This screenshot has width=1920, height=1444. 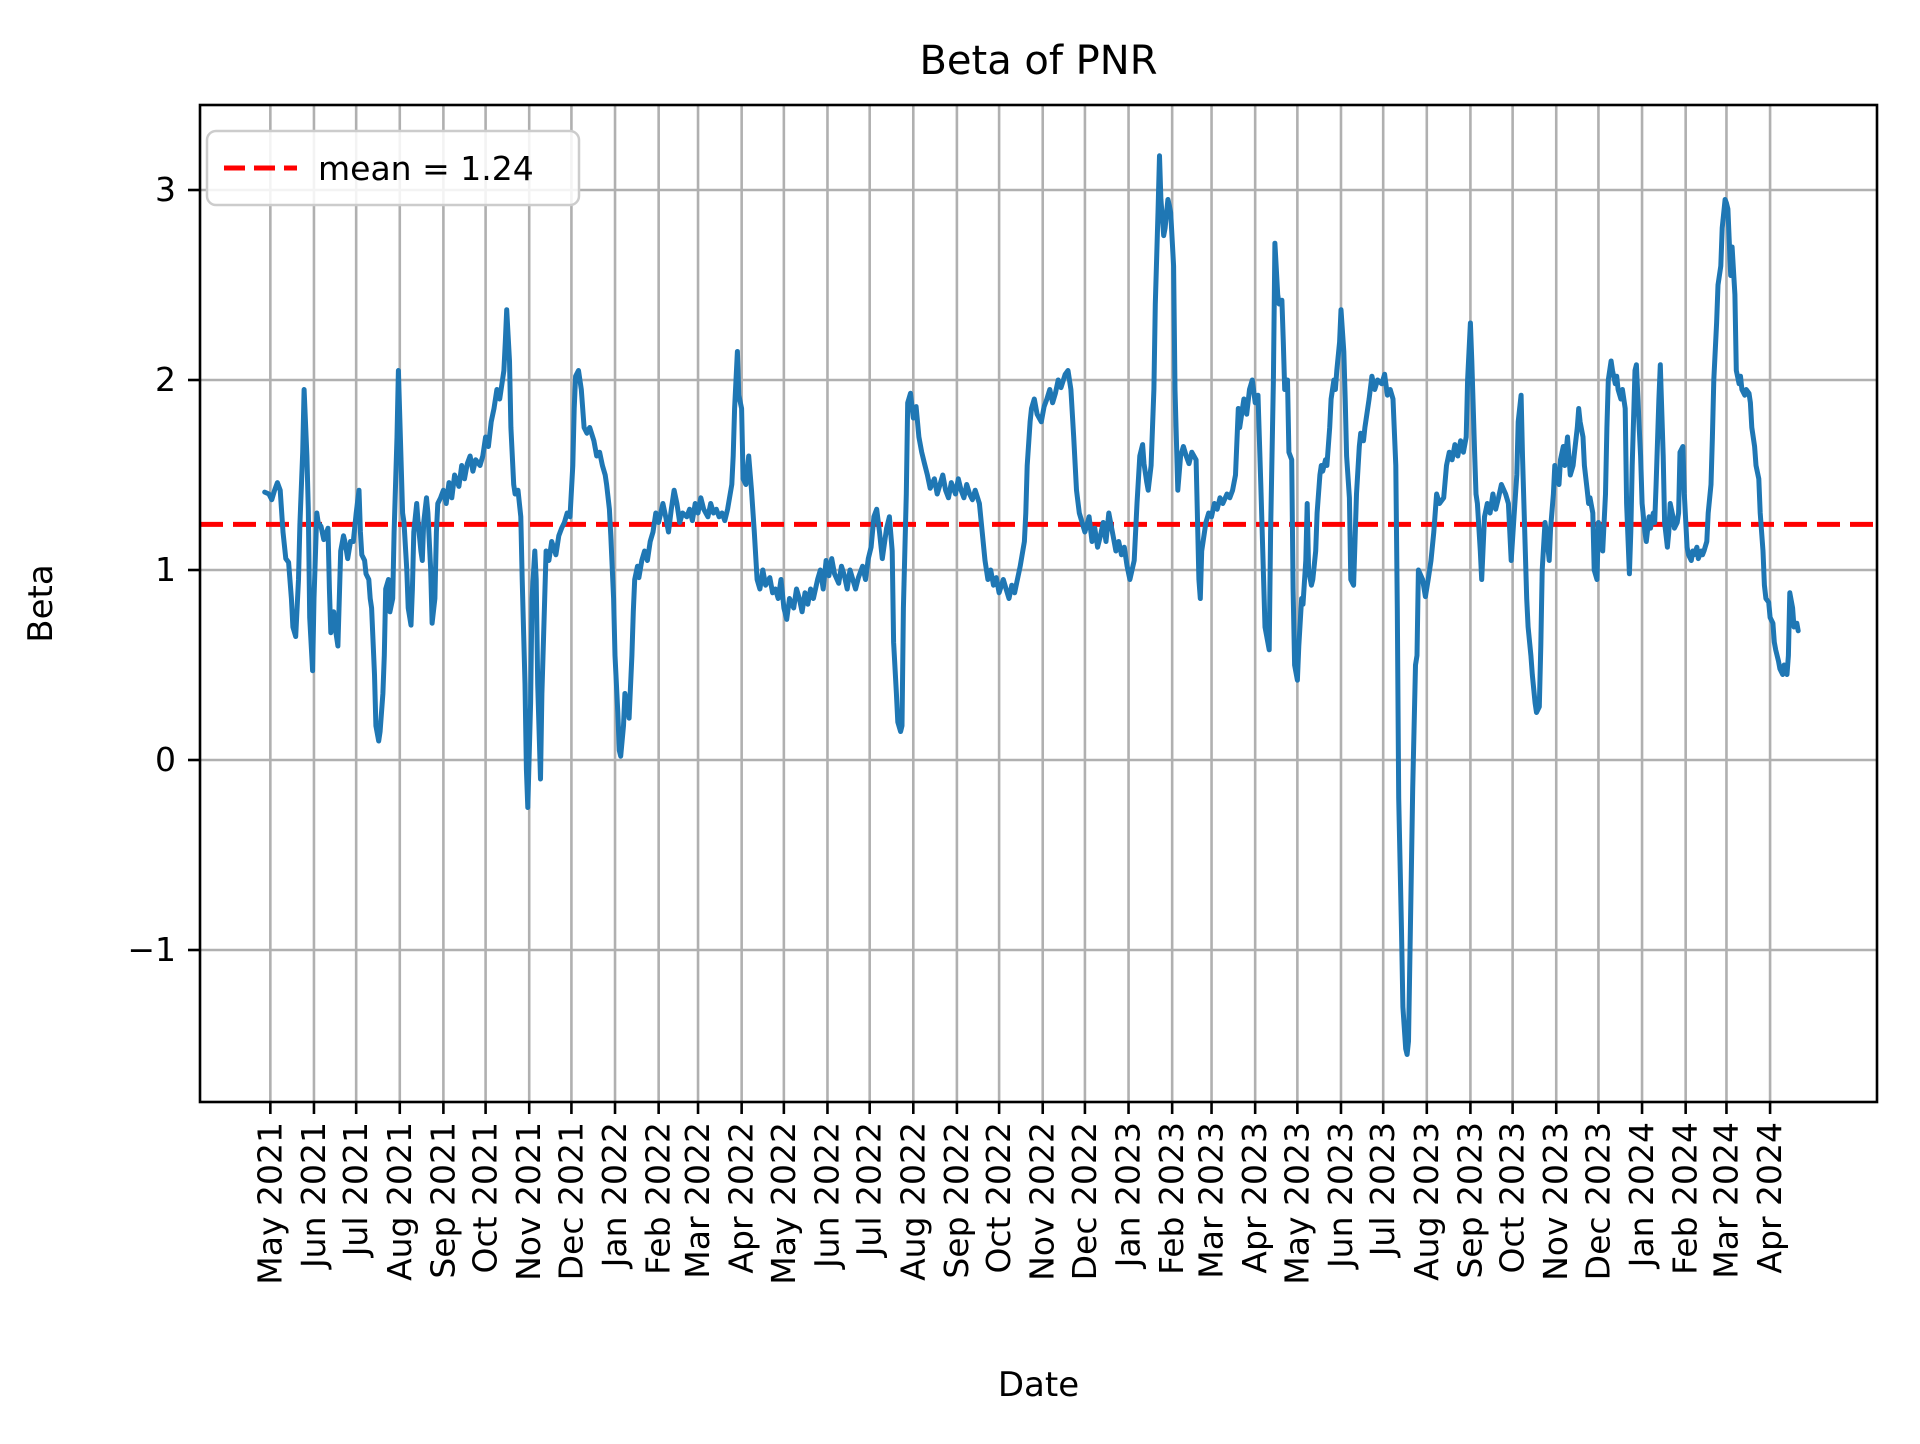 What do you see at coordinates (1254, 1198) in the screenshot?
I see `x-tick-label: Apr 2023` at bounding box center [1254, 1198].